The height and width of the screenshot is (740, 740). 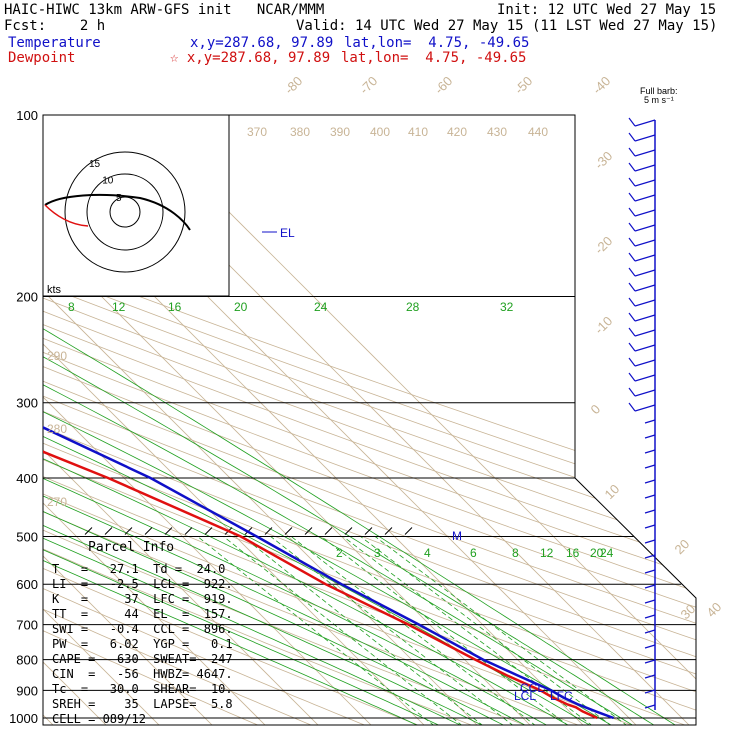 I want to click on mixing-label-upper: 16, so click(x=175, y=307).